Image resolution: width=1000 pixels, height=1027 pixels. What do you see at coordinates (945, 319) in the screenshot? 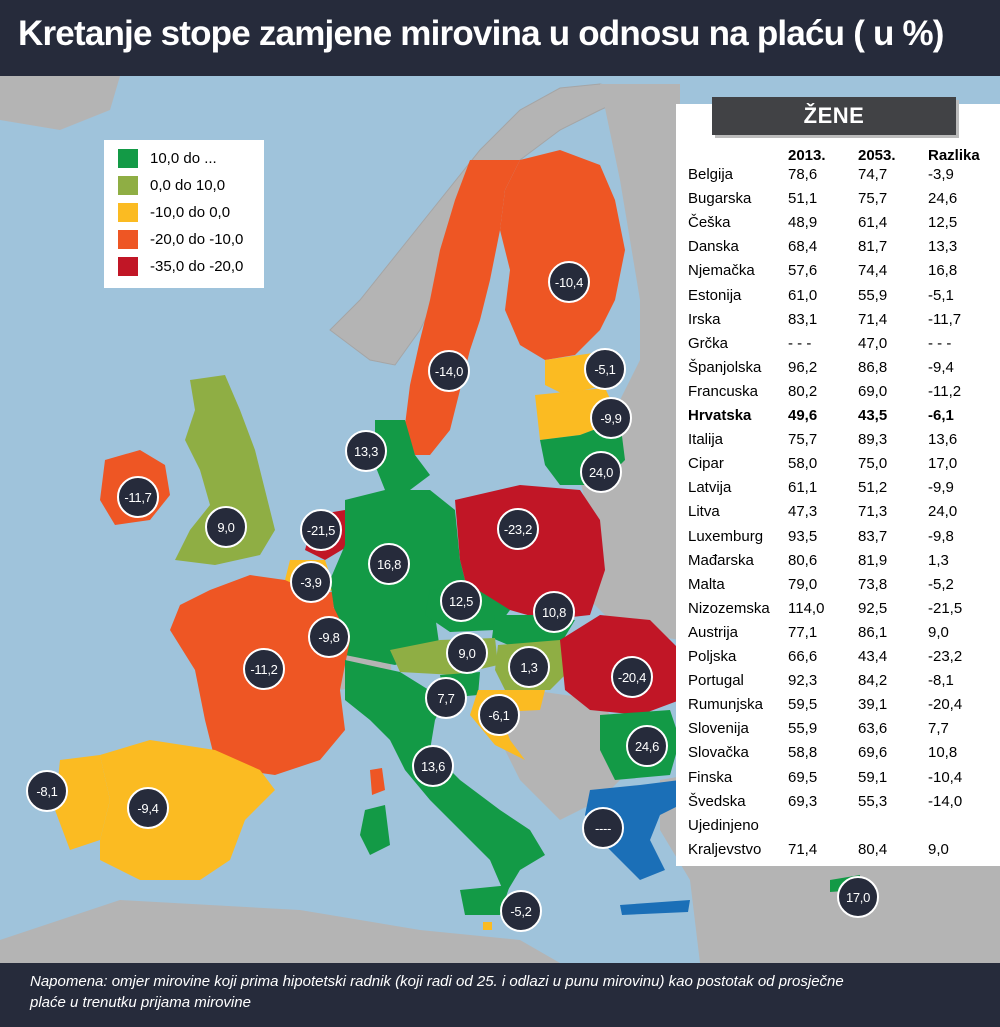
I see `difference-cell: -11,7` at bounding box center [945, 319].